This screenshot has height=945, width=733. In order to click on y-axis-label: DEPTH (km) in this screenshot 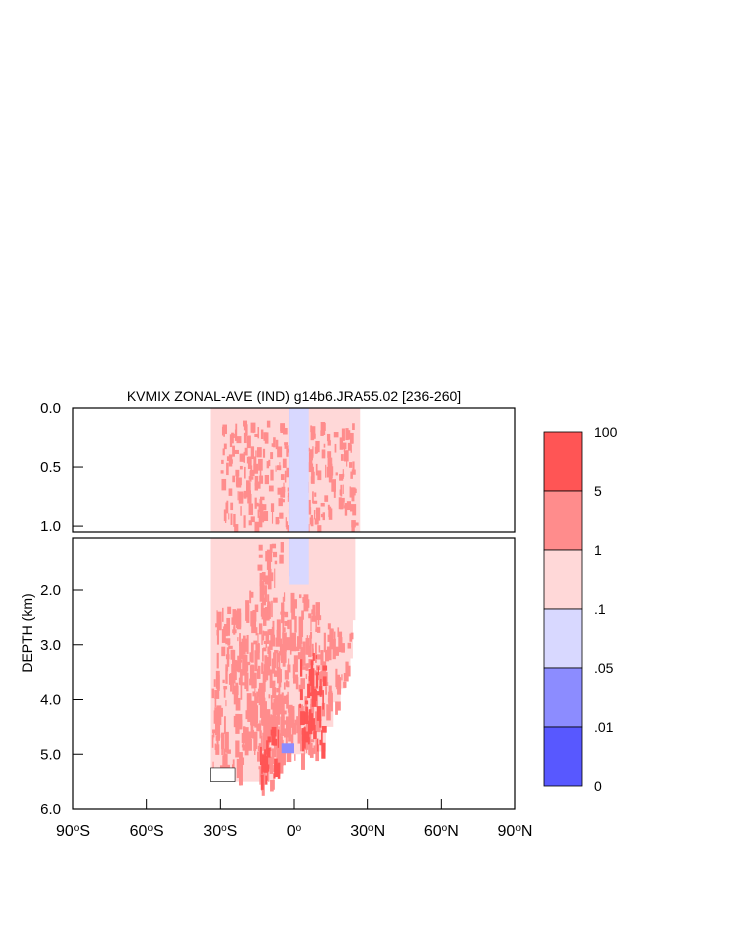, I will do `click(27, 632)`.